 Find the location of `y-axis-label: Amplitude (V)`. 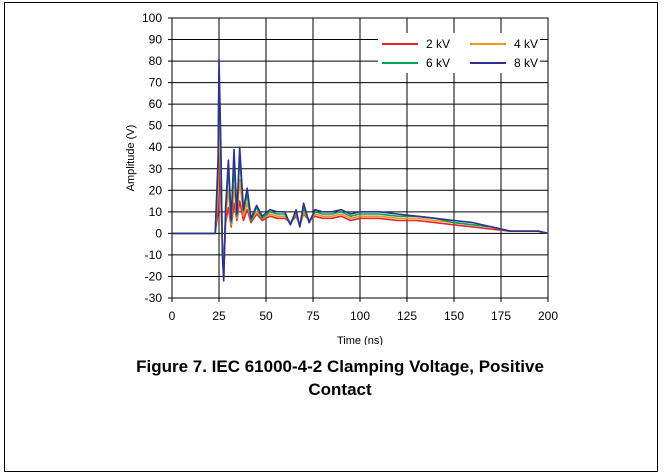

y-axis-label: Amplitude (V) is located at coordinates (131, 158).